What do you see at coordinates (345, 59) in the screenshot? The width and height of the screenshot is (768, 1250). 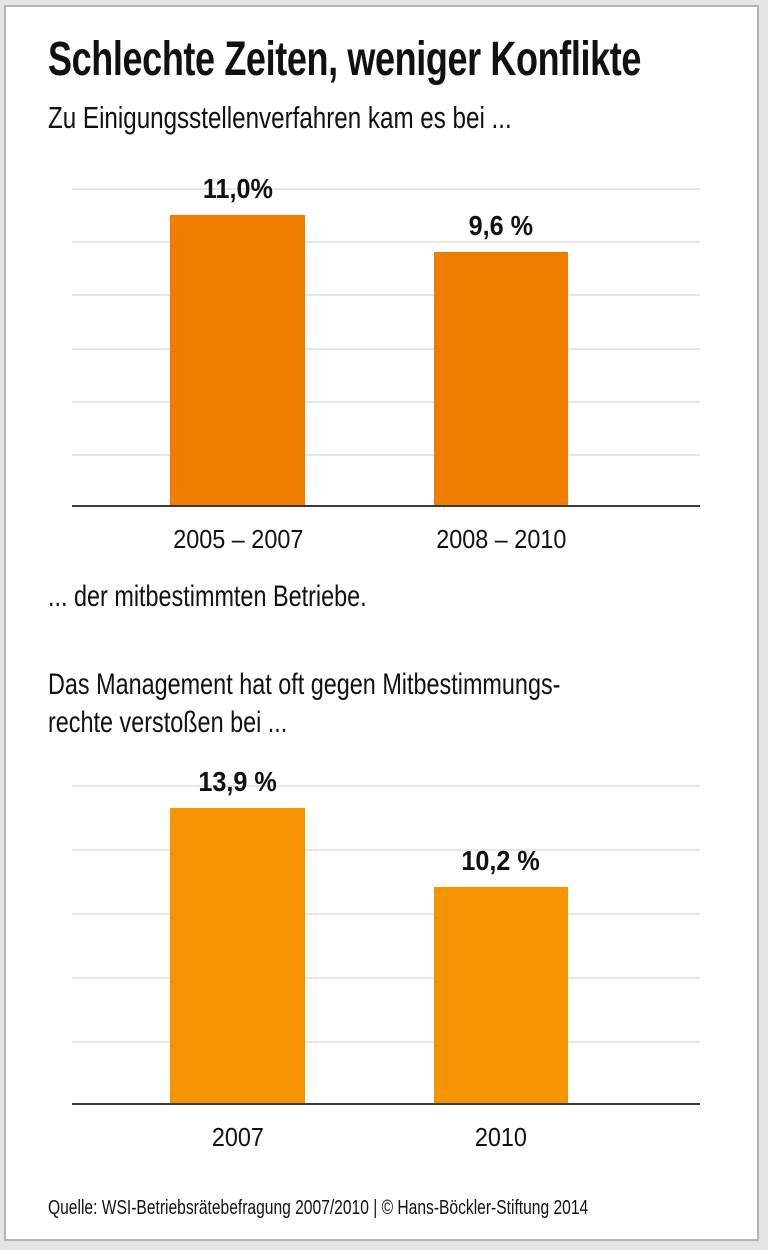 I see `page-title-text: Schlechte Zeiten, weniger Konflikte` at bounding box center [345, 59].